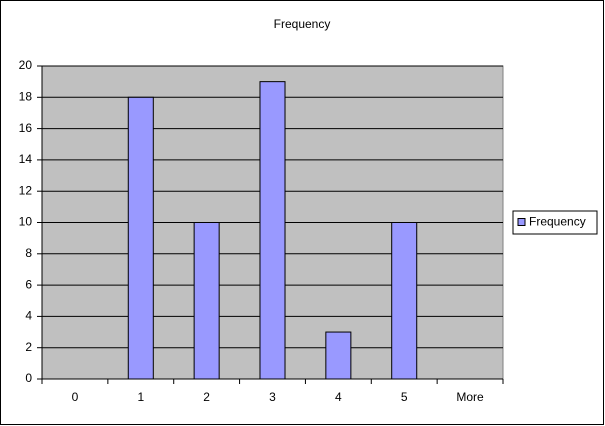  What do you see at coordinates (338, 397) in the screenshot?
I see `x-tick-label: 4` at bounding box center [338, 397].